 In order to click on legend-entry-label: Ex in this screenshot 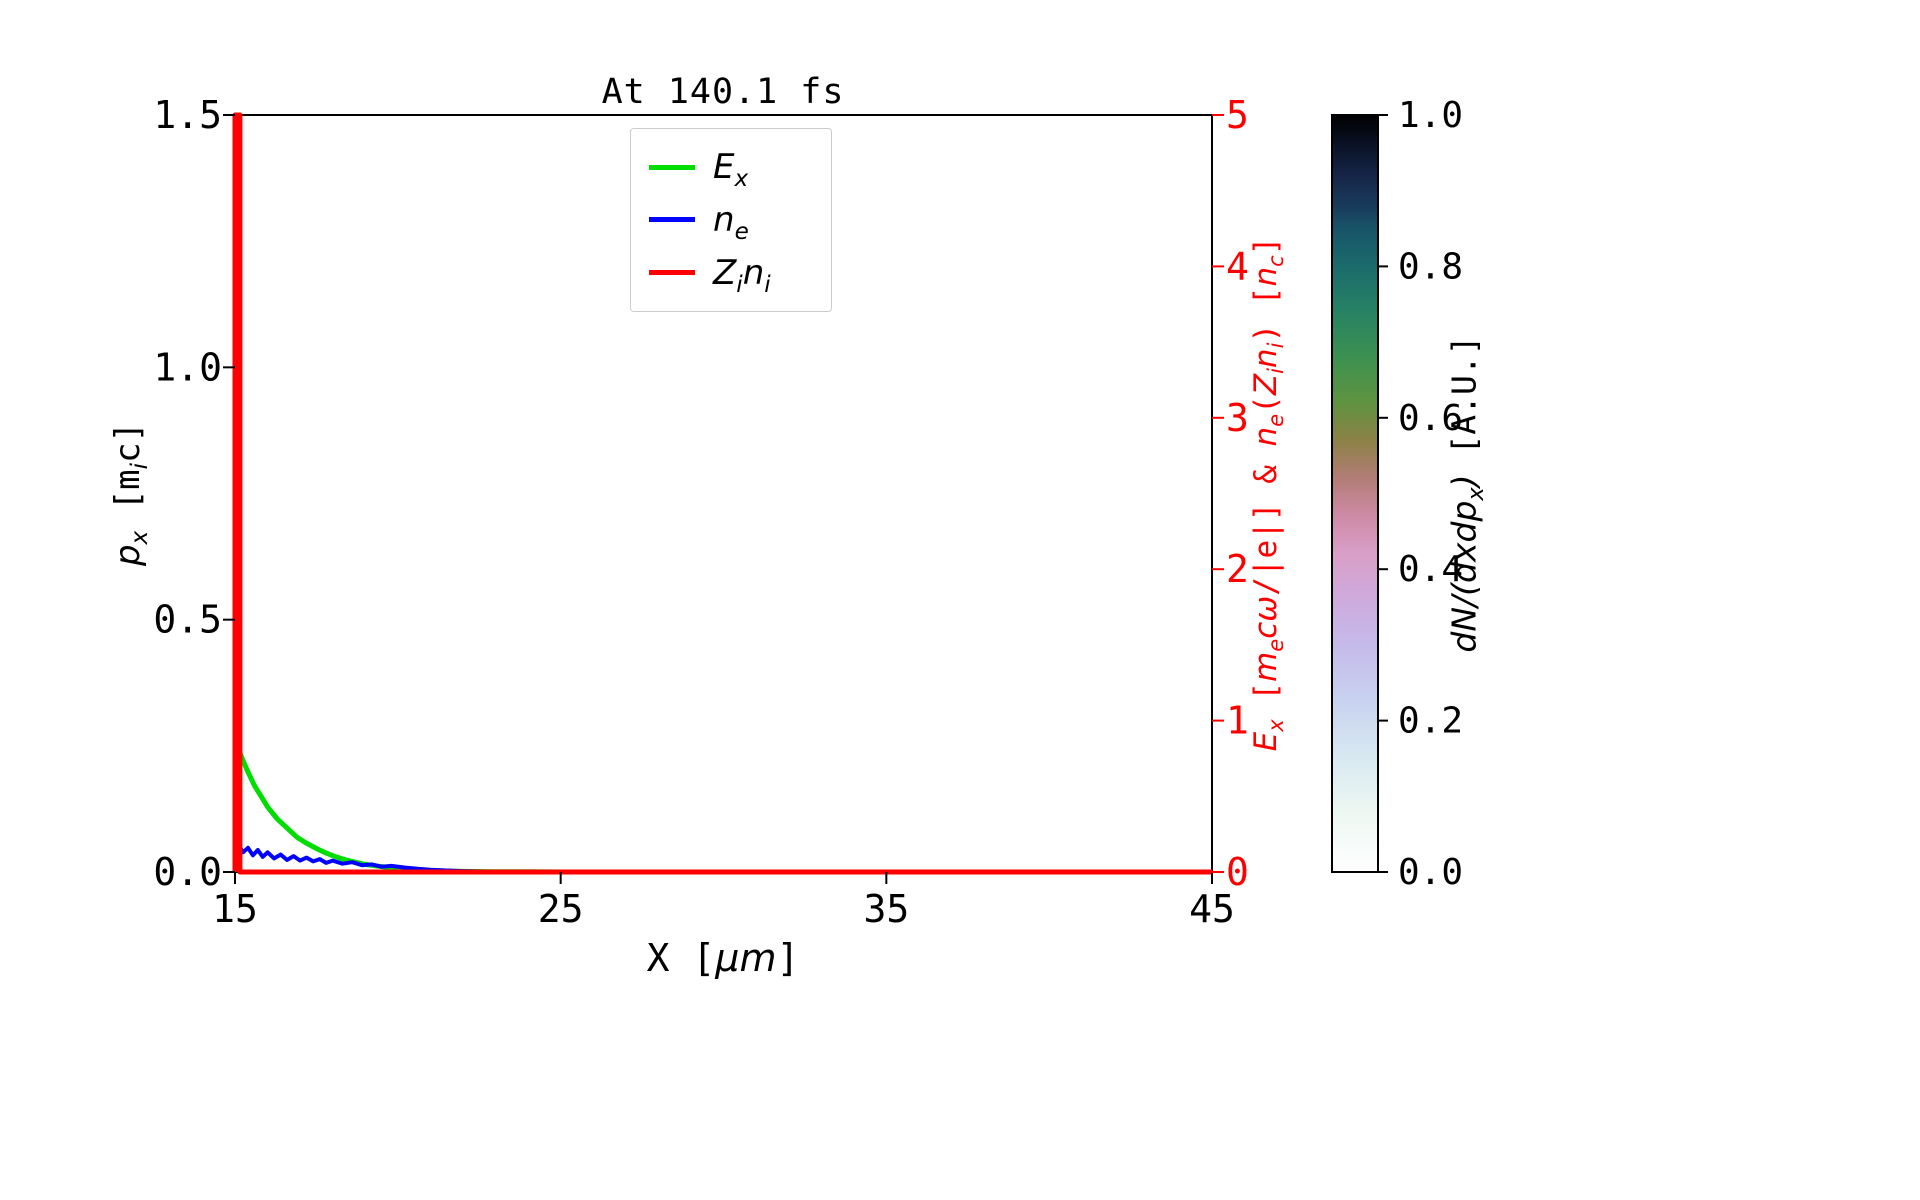, I will do `click(731, 170)`.